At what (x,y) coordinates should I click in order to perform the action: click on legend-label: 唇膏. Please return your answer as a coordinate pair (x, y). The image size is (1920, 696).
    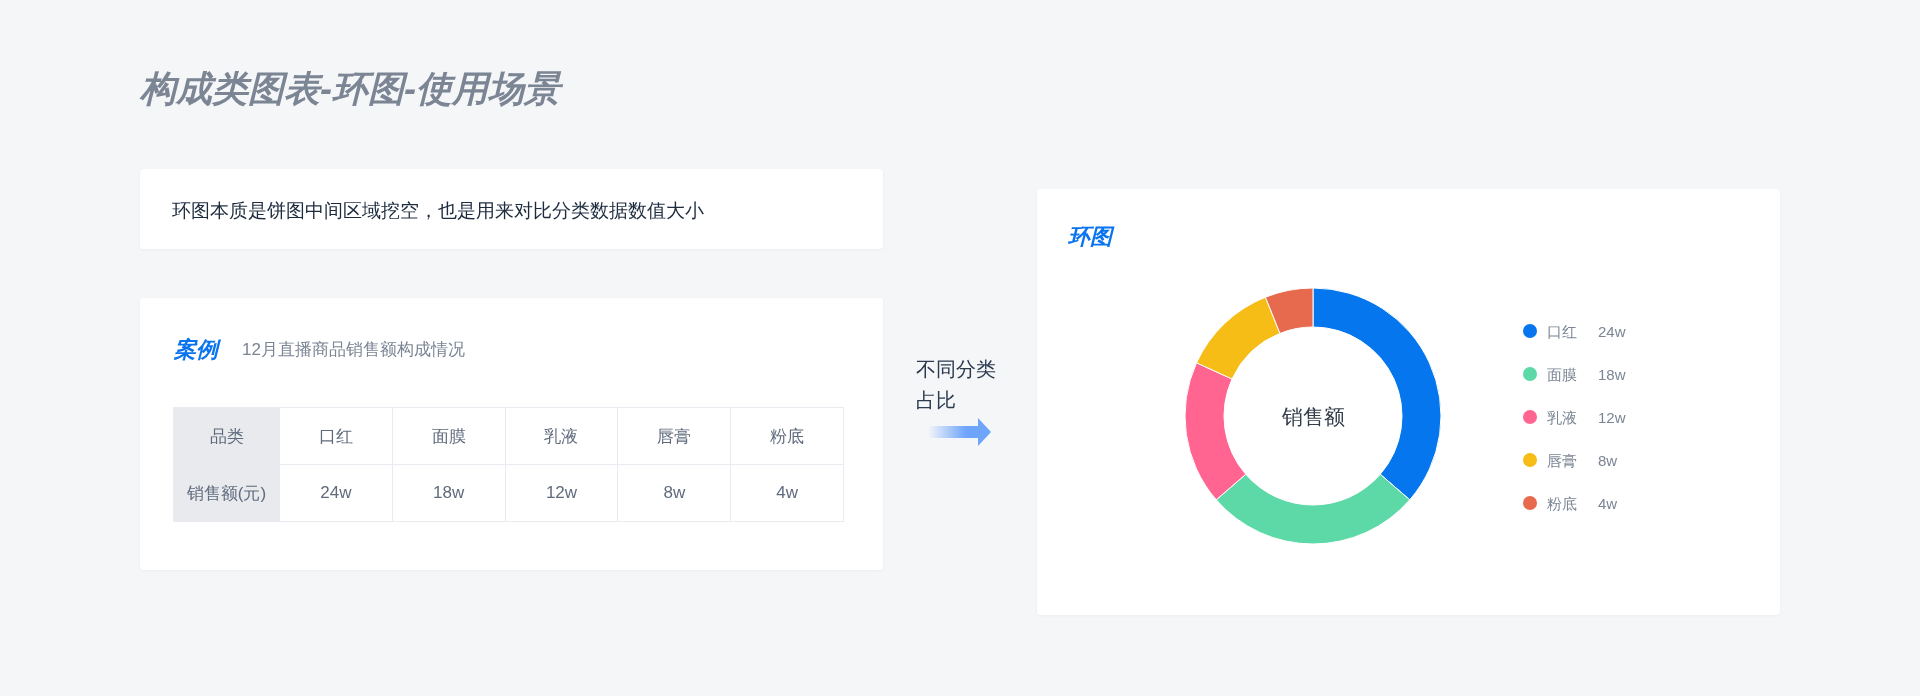
    Looking at the image, I should click on (1562, 460).